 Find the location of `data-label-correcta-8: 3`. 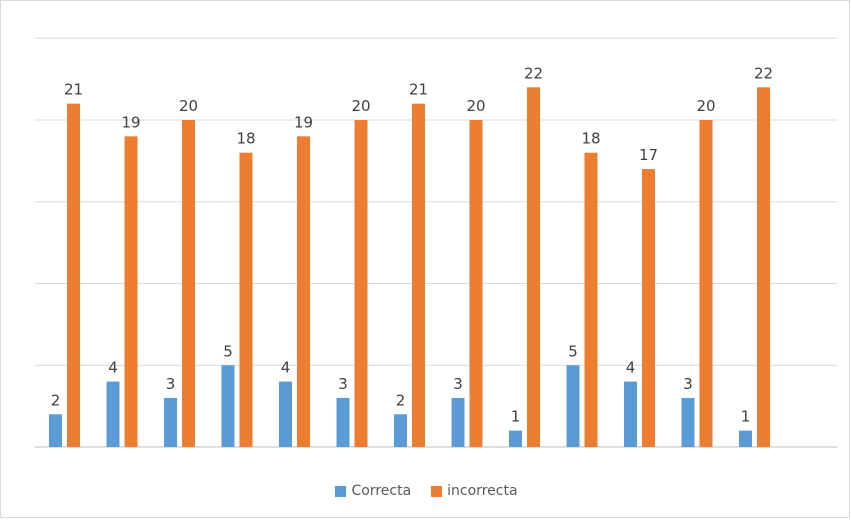

data-label-correcta-8: 3 is located at coordinates (458, 384).